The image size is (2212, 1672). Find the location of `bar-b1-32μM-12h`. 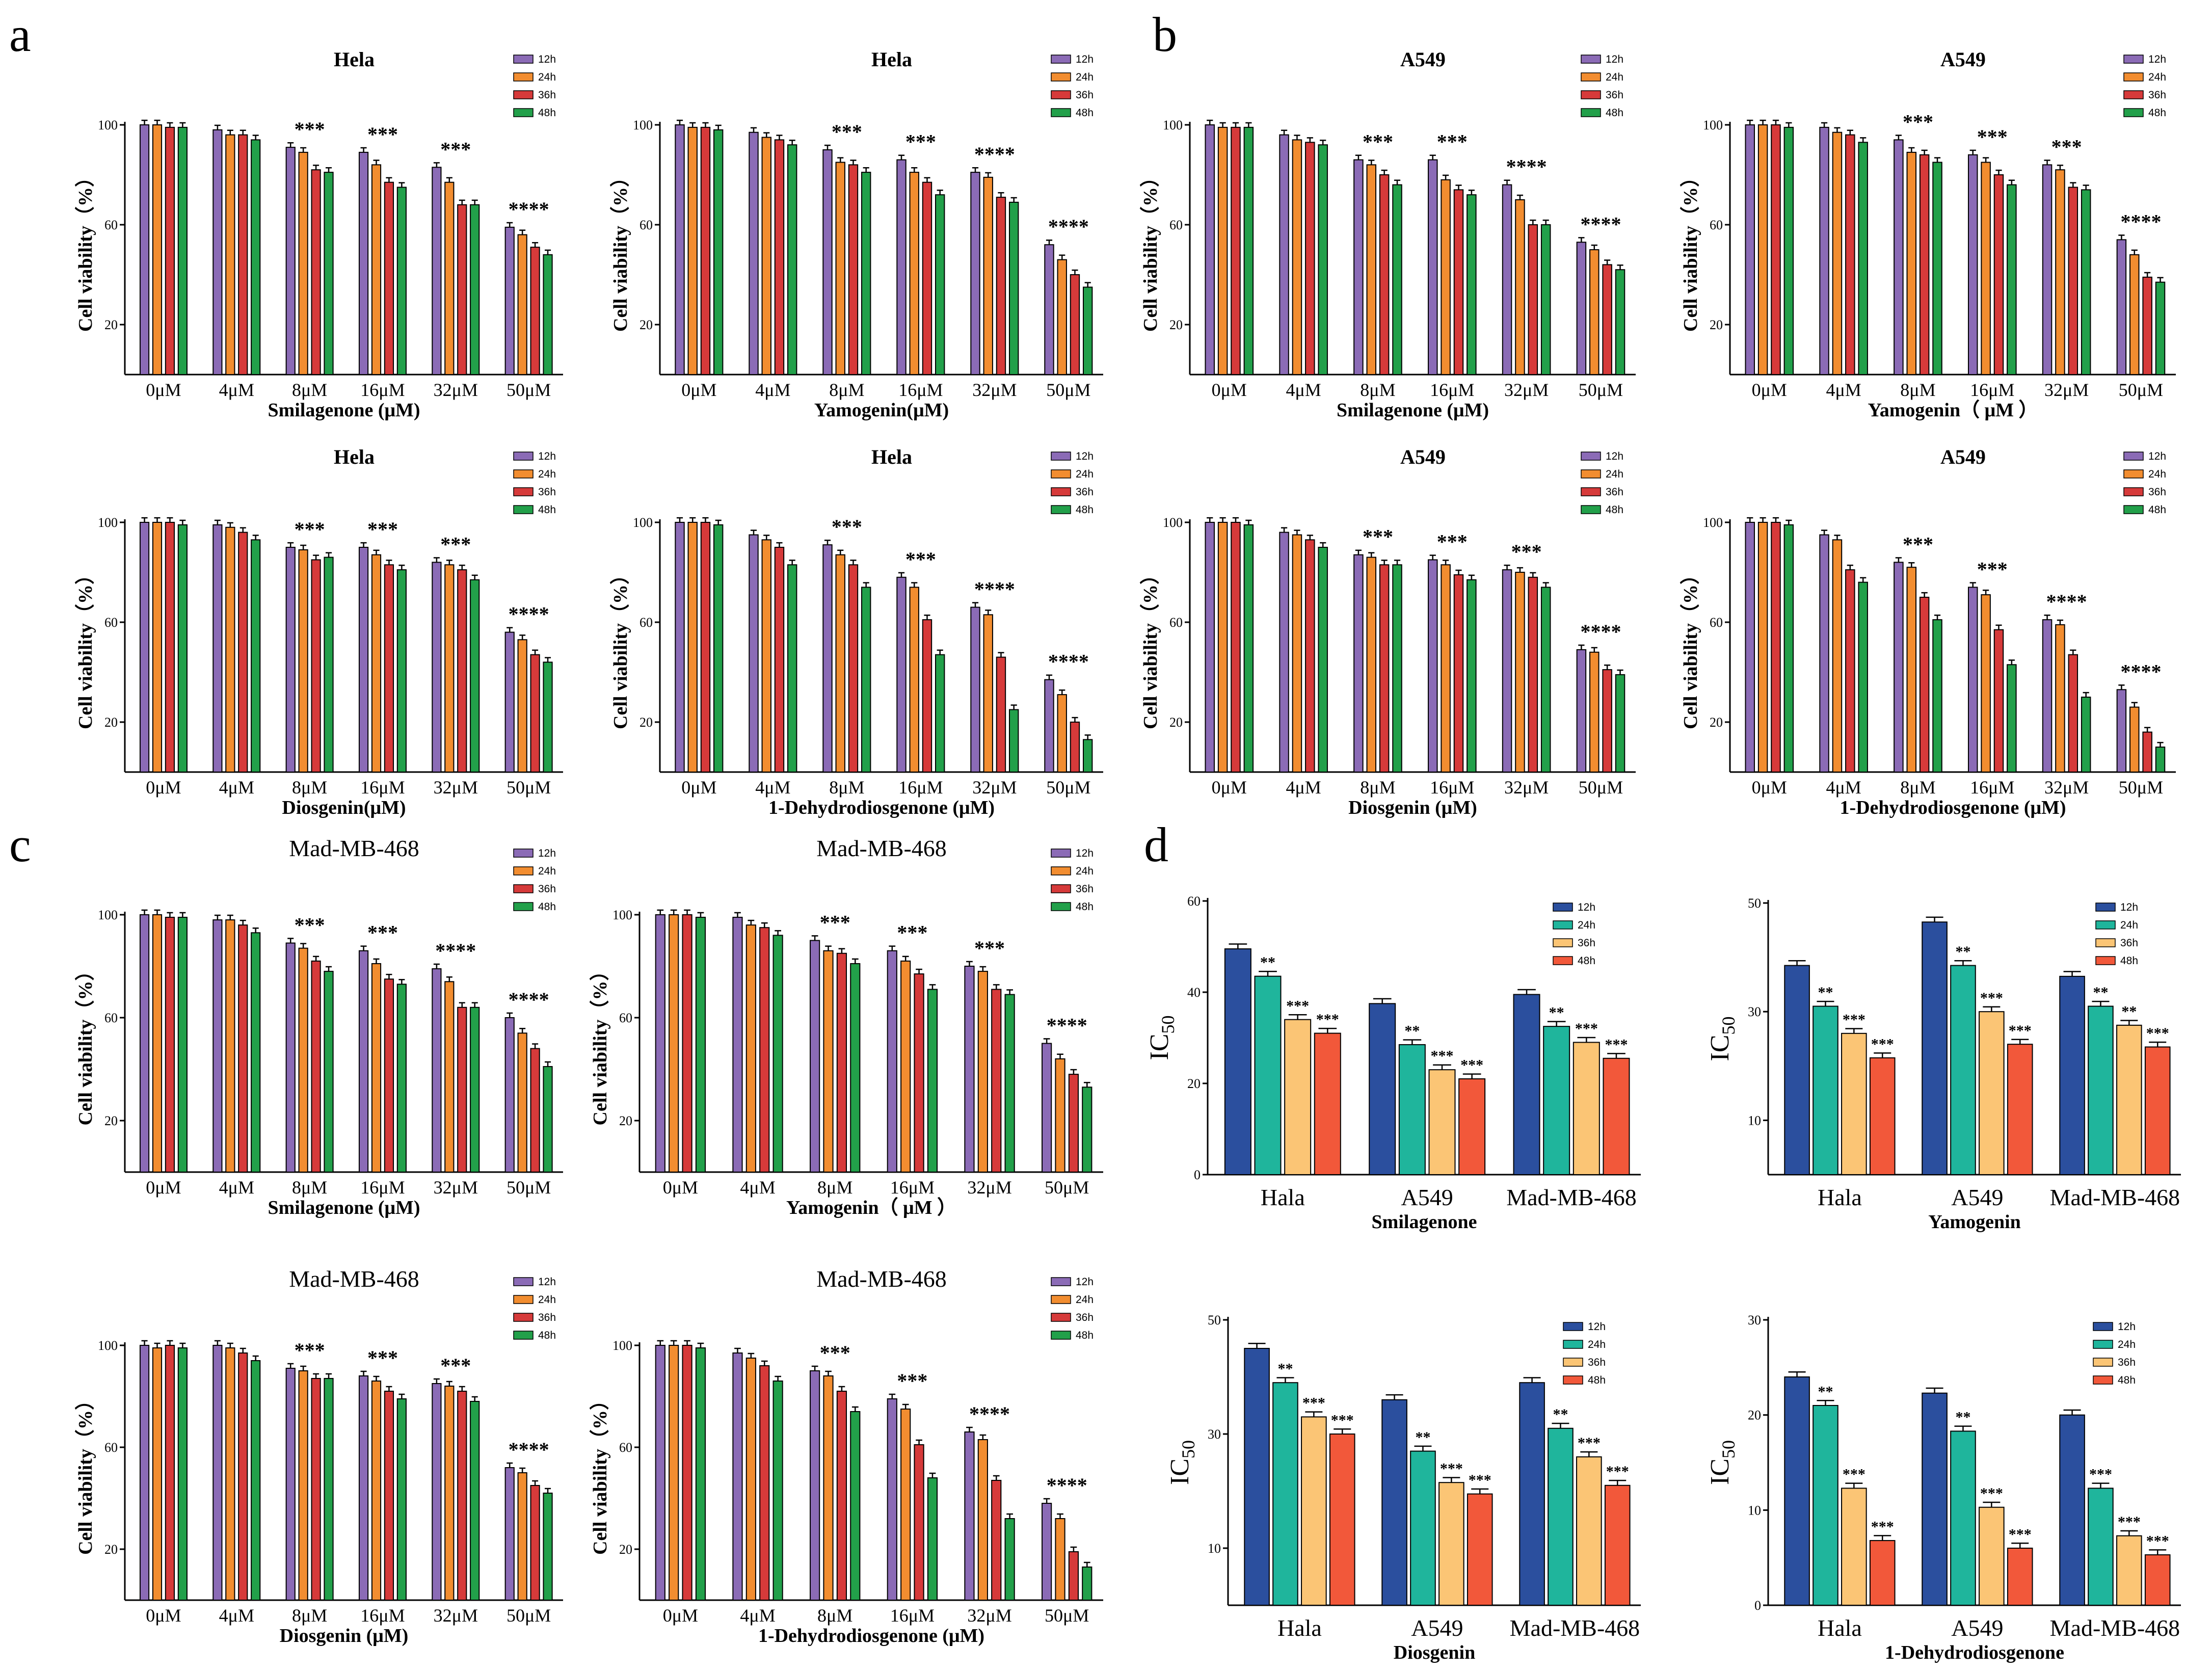

bar-b1-32μM-12h is located at coordinates (1507, 279).